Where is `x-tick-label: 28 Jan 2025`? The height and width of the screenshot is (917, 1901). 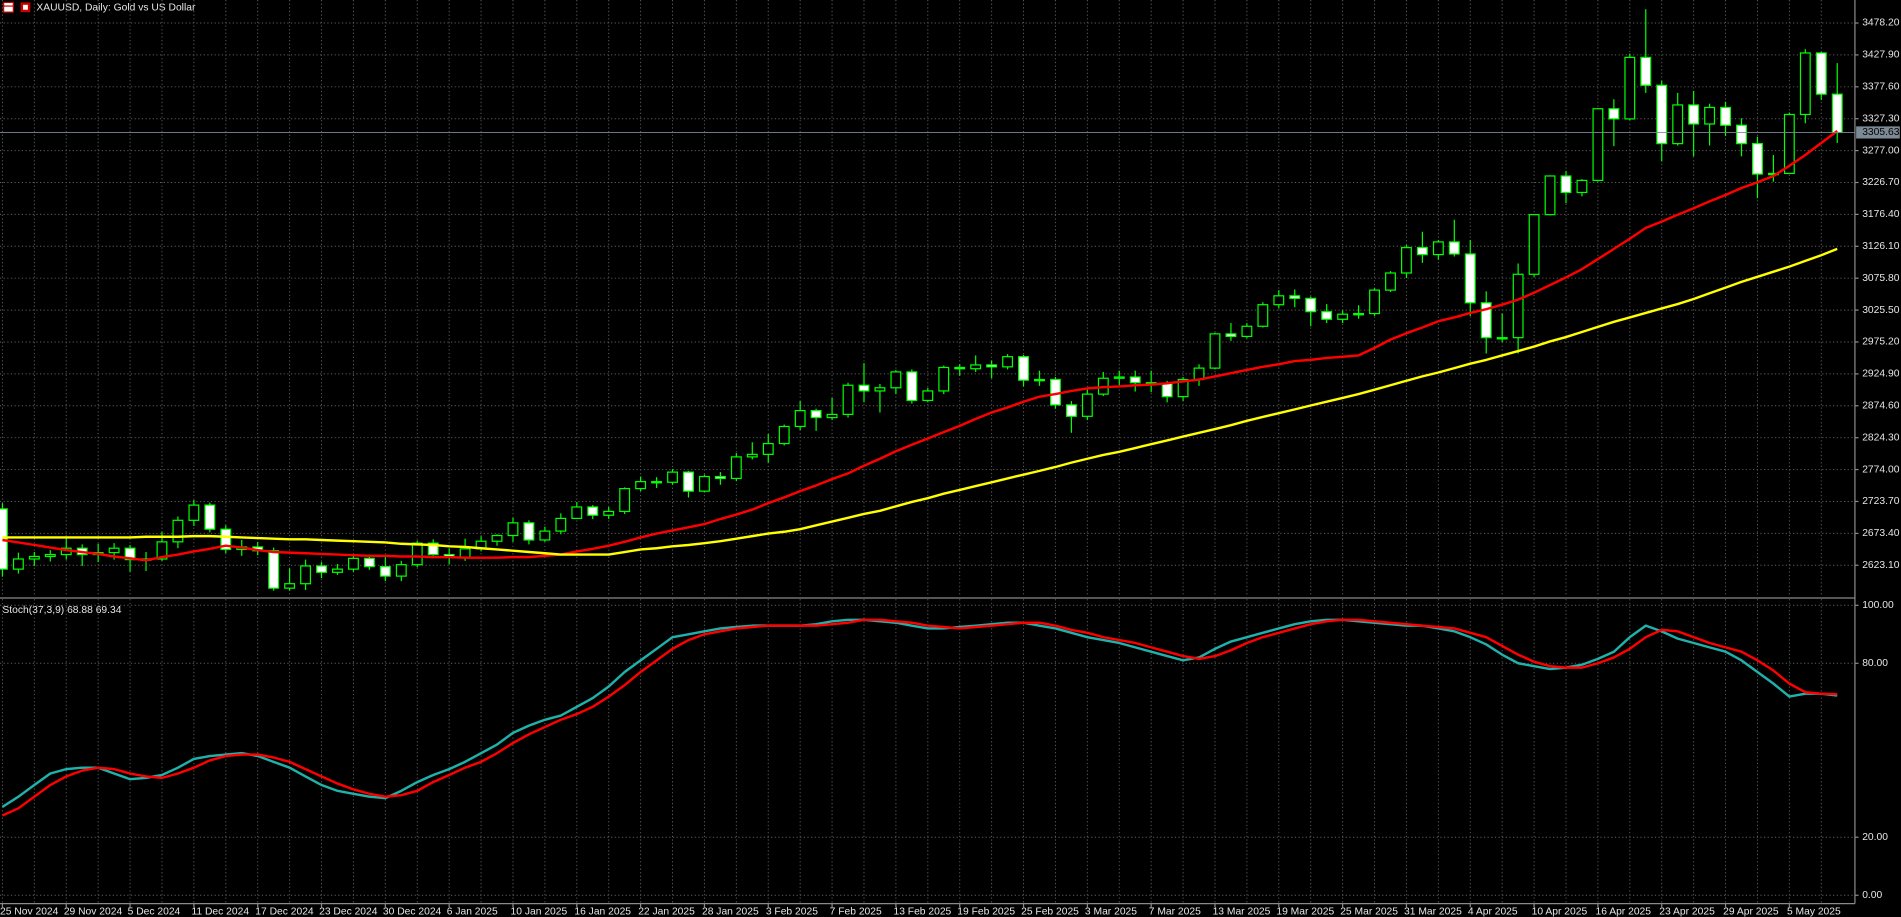
x-tick-label: 28 Jan 2025 is located at coordinates (730, 911).